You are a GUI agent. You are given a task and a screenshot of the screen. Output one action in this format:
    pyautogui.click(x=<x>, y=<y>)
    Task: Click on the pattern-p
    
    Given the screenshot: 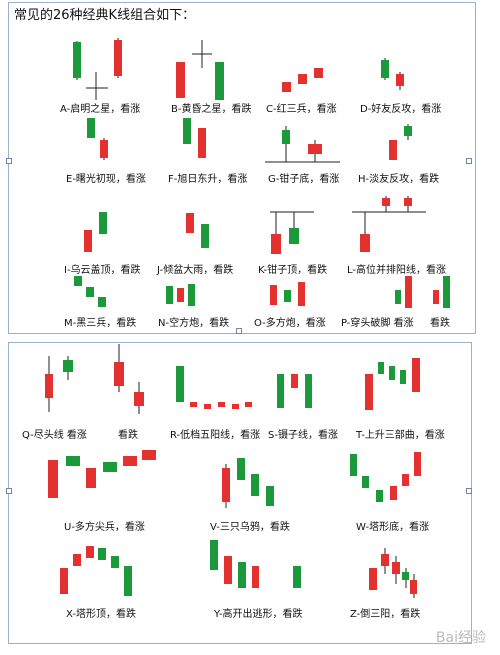 What is the action you would take?
    pyautogui.click(x=422, y=292)
    